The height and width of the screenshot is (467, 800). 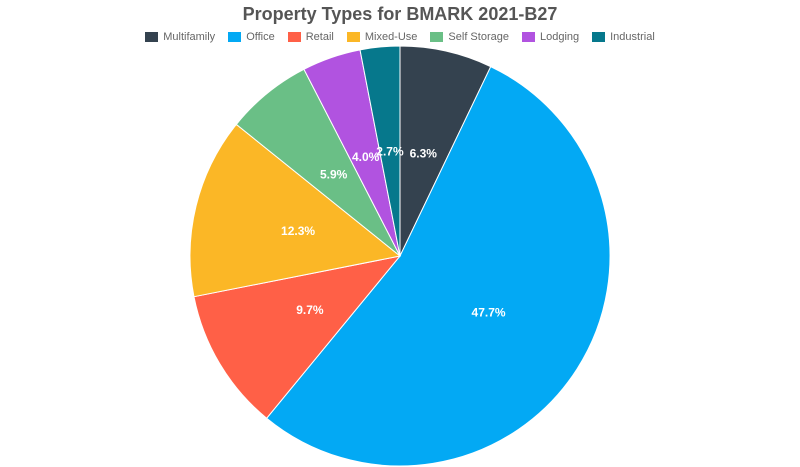 I want to click on legend-label: Office, so click(x=260, y=37).